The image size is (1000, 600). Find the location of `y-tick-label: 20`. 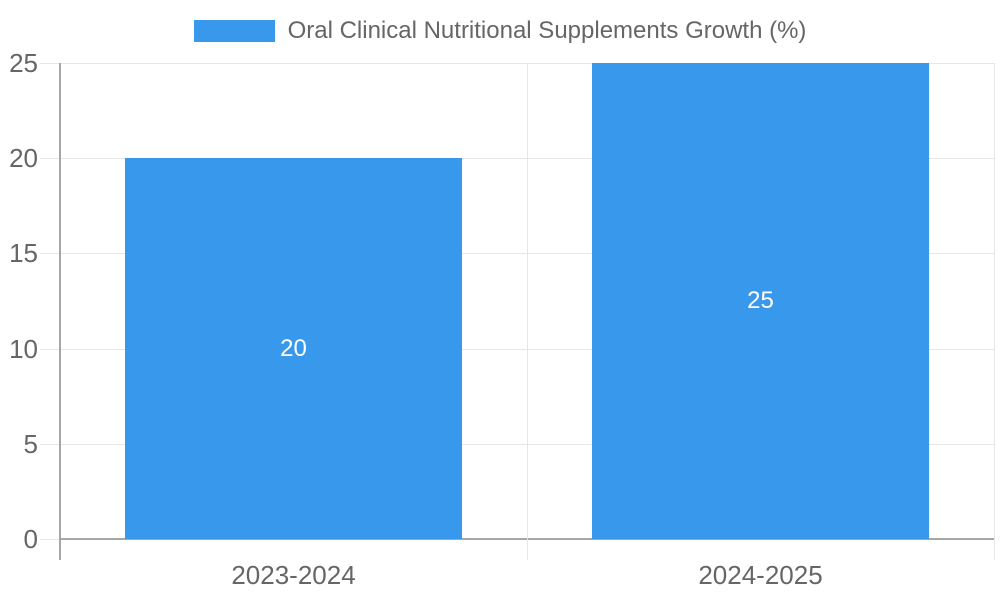

y-tick-label: 20 is located at coordinates (23, 158).